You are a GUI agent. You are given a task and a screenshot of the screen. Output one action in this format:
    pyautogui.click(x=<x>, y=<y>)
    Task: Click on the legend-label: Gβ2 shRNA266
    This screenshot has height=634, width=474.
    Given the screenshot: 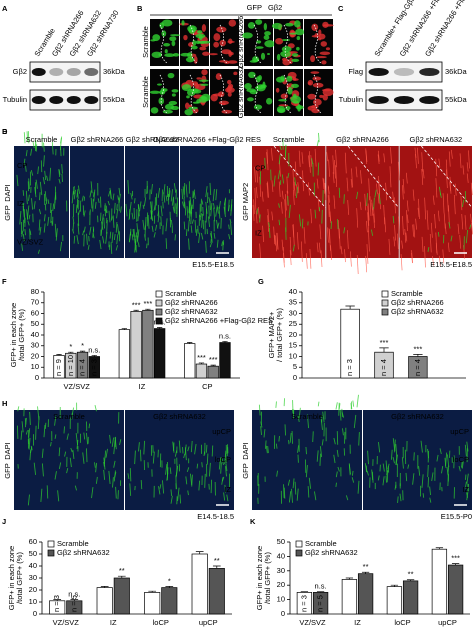 What is the action you would take?
    pyautogui.click(x=417, y=302)
    